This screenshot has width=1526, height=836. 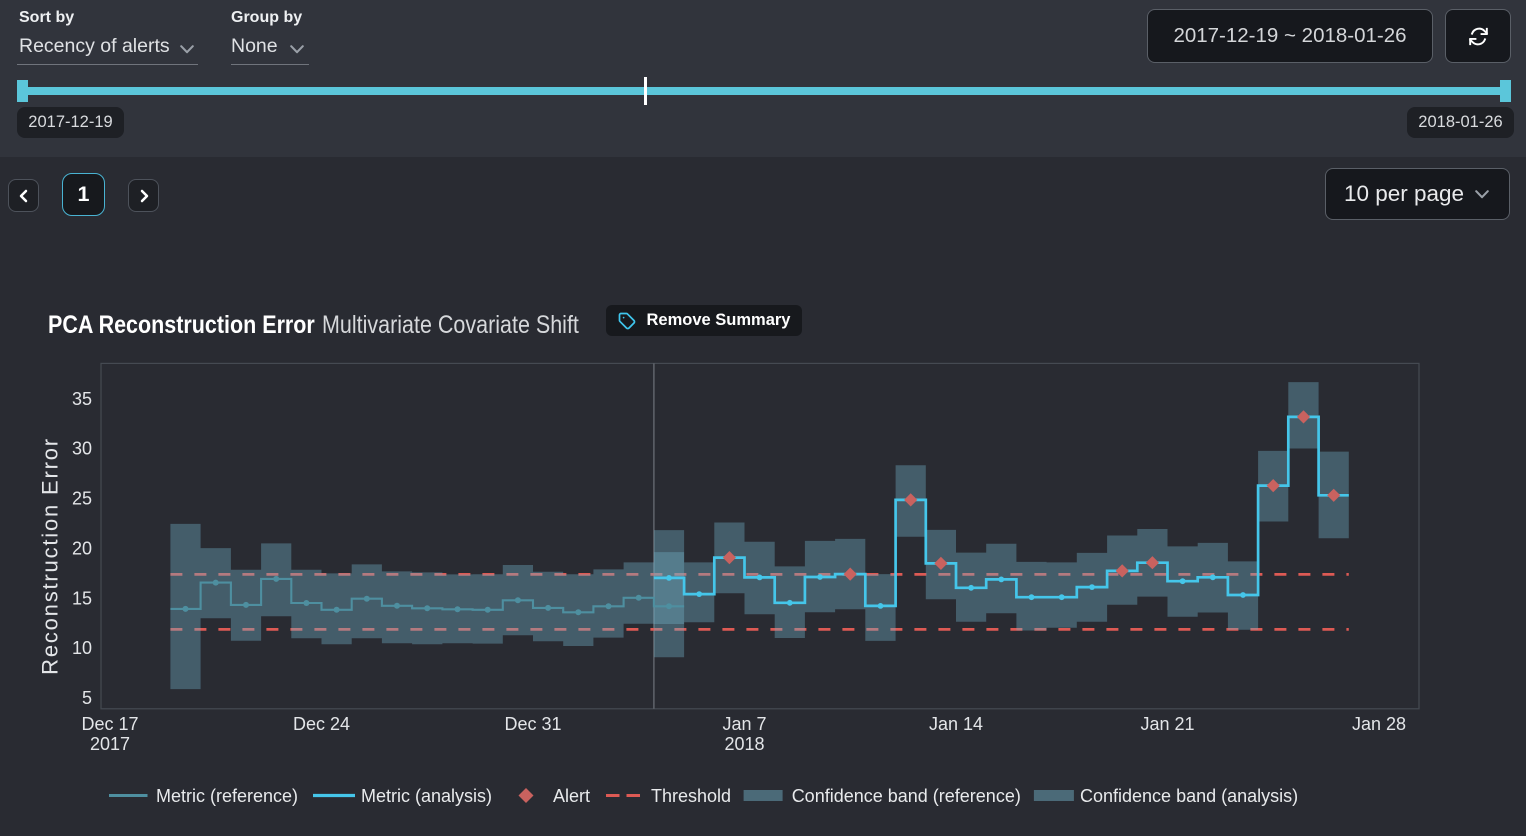 I want to click on svg-text: 2017, so click(x=110, y=744).